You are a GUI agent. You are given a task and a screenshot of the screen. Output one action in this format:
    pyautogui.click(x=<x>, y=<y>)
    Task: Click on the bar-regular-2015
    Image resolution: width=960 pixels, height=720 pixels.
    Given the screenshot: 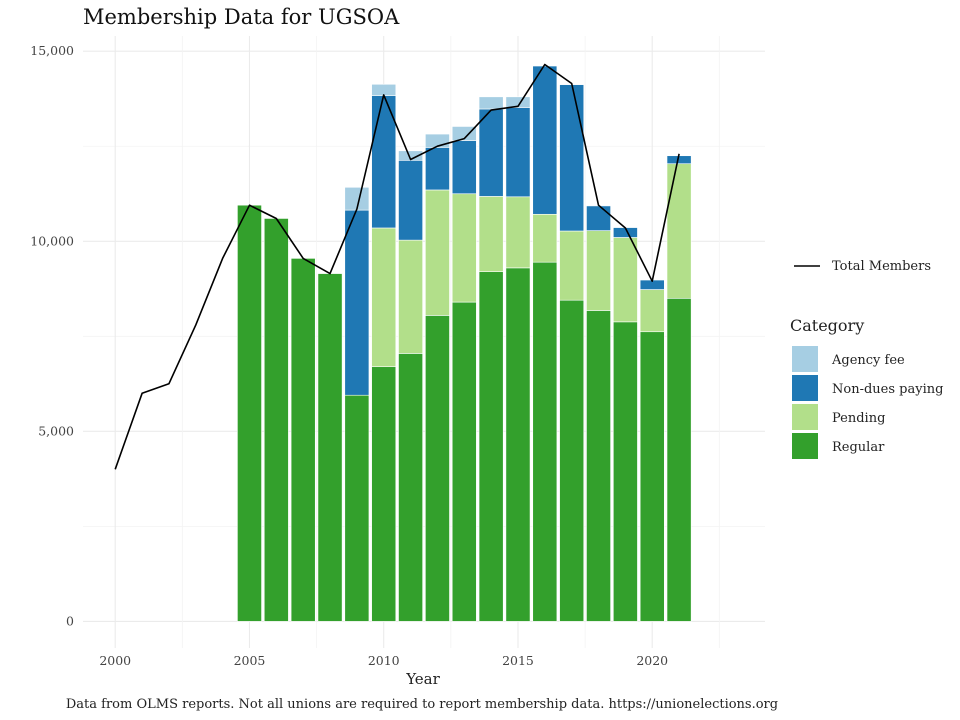 What is the action you would take?
    pyautogui.click(x=518, y=444)
    